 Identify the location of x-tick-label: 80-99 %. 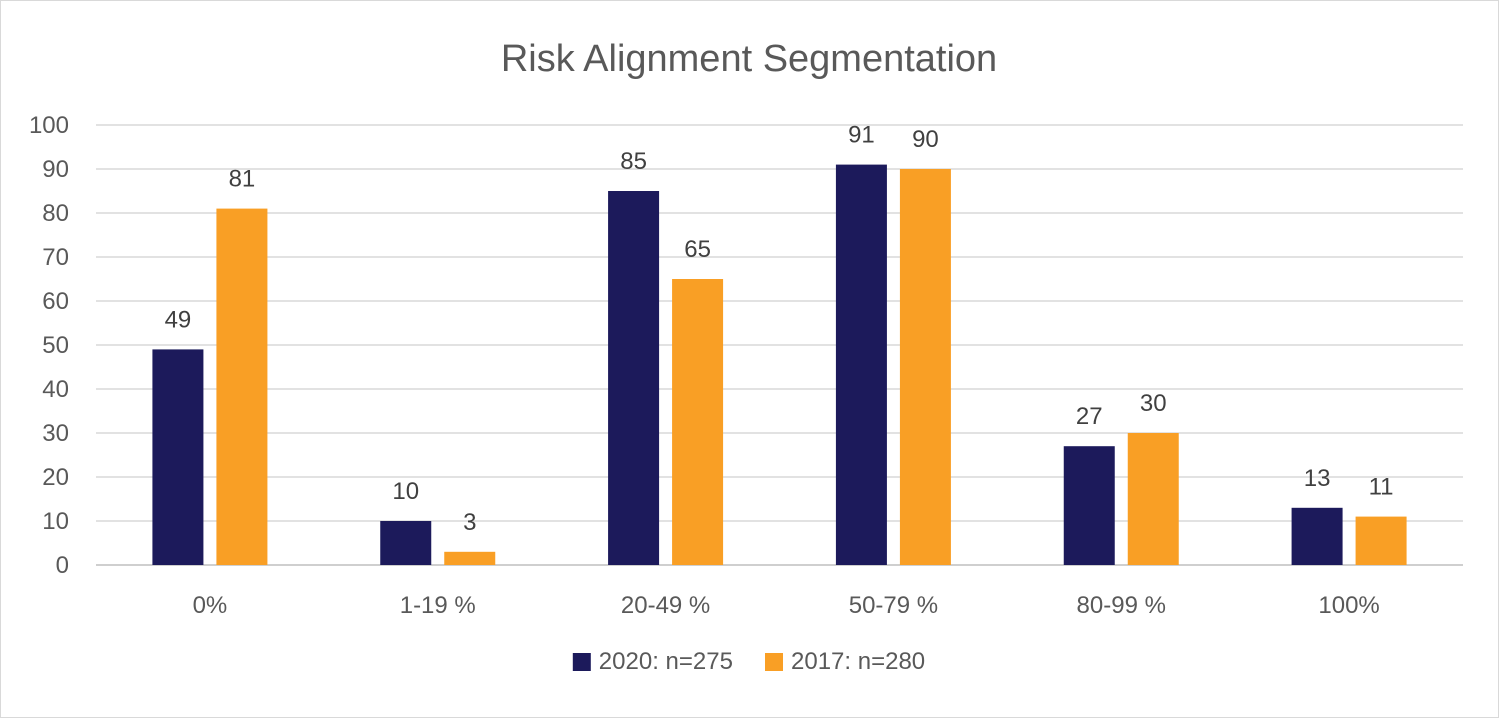
(1121, 605).